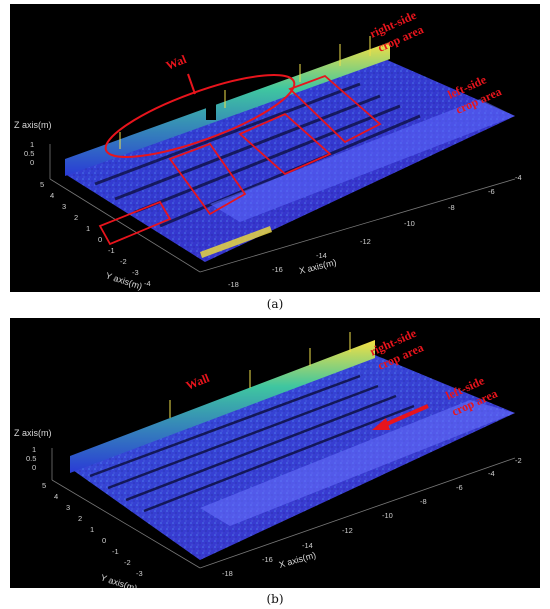 This screenshot has width=550, height=609. I want to click on y-ticks-b: 5 4 3 2 1 0 -1 -2 -3, so click(92, 529).